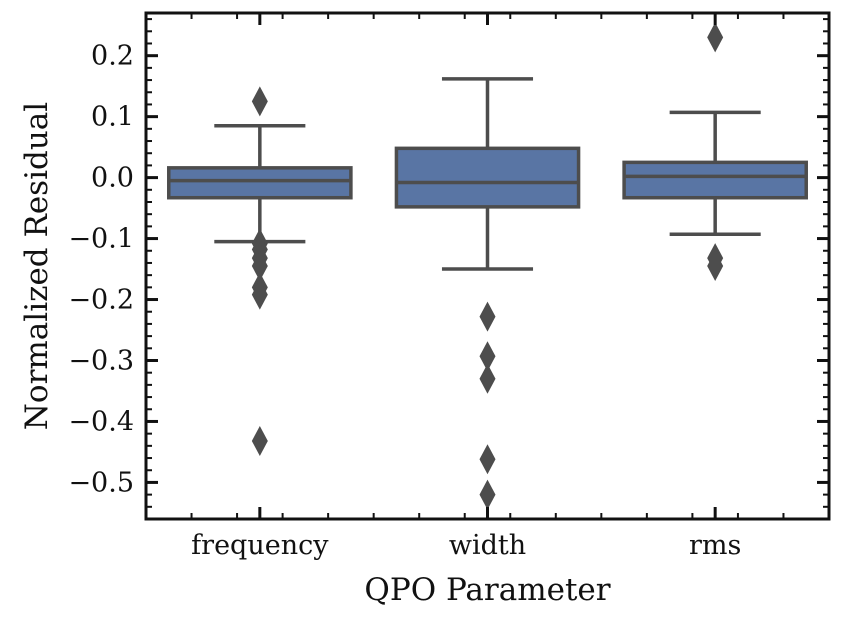 This screenshot has height=618, width=841. Describe the element at coordinates (101, 421) in the screenshot. I see `y-tick-label: −0.4` at that location.